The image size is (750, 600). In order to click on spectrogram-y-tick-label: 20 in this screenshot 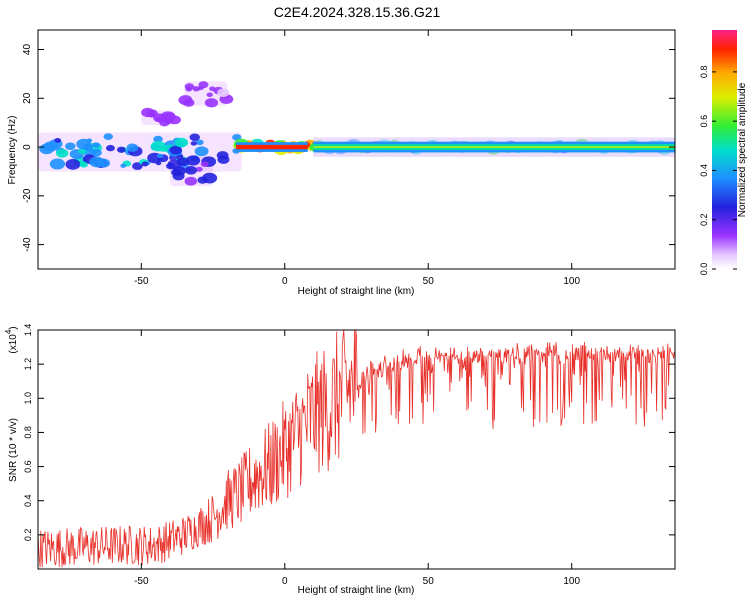, I will do `click(27, 98)`.